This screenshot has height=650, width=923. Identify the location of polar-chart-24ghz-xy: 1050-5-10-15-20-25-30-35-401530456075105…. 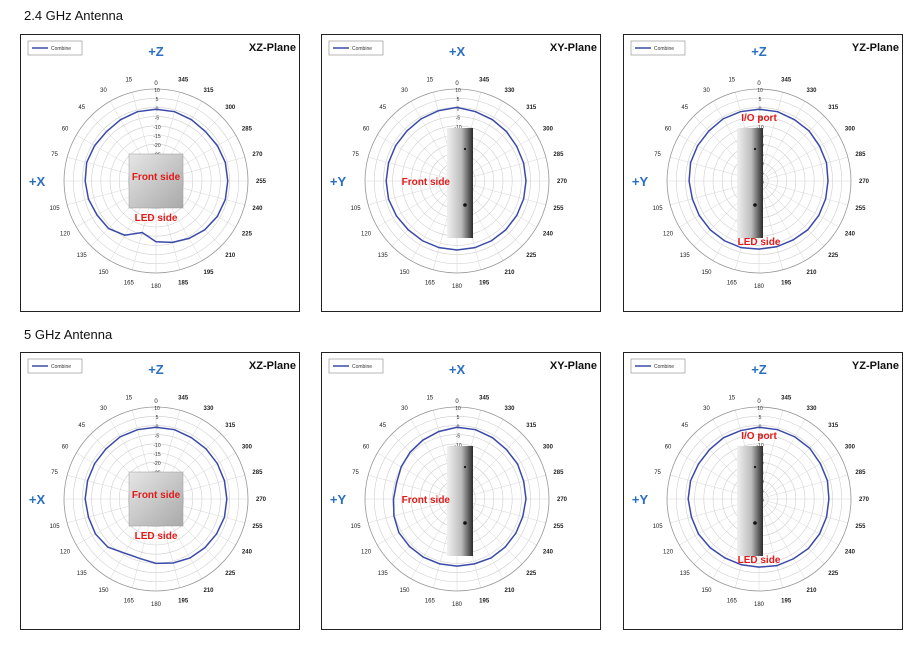
(461, 173).